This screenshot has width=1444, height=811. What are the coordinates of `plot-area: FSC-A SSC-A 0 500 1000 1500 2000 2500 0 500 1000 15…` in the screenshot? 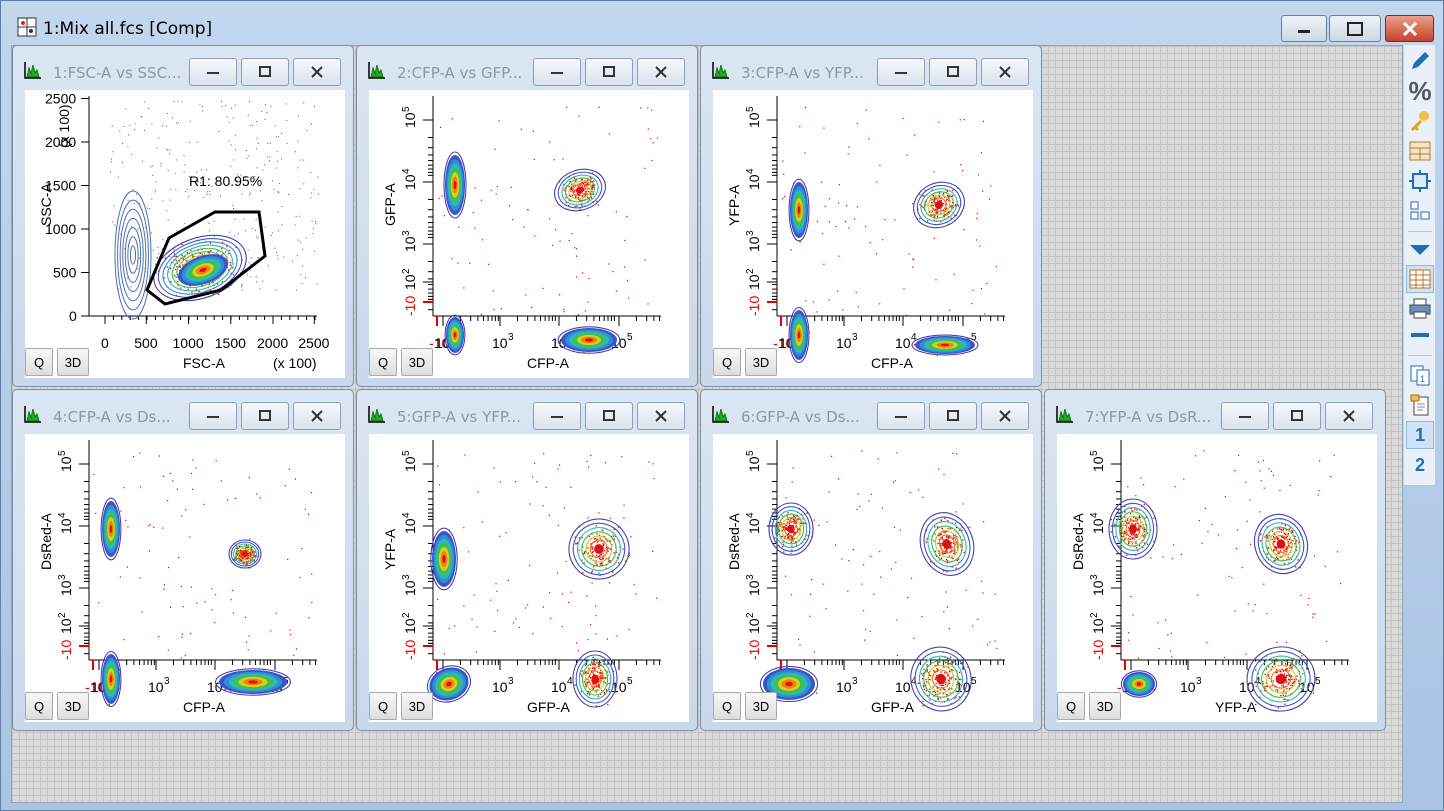 It's located at (185, 234).